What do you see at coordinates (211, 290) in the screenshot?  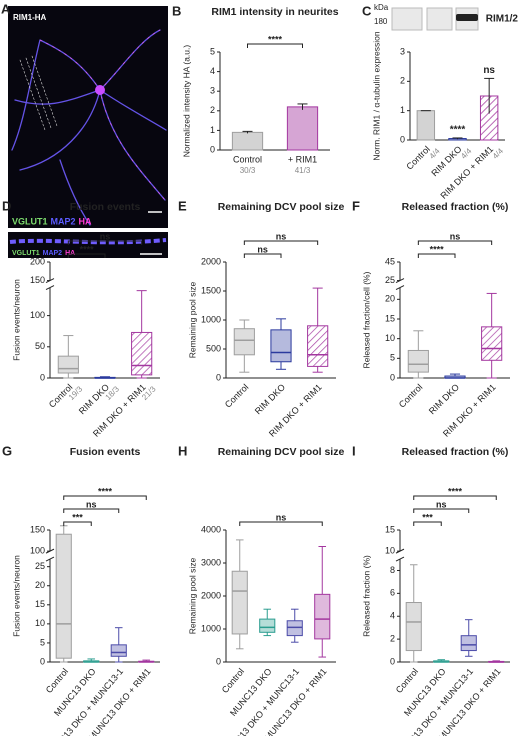 I see `y-tick-label: 1500` at bounding box center [211, 290].